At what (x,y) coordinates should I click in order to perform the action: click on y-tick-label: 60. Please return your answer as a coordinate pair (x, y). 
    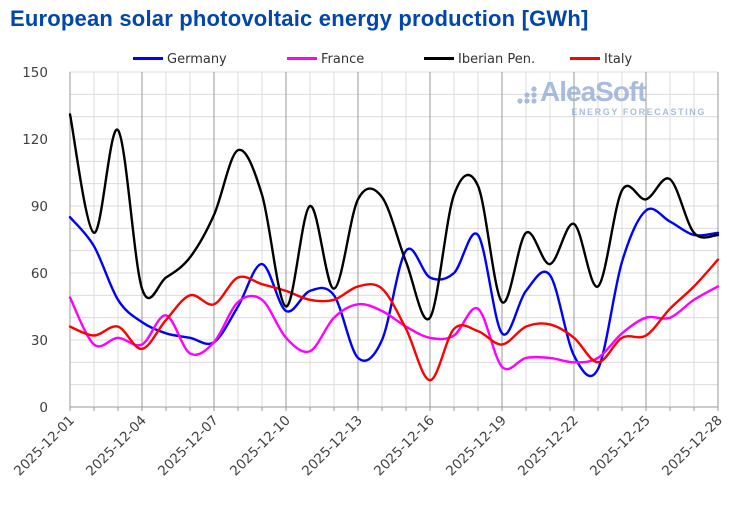
    Looking at the image, I should click on (39, 274).